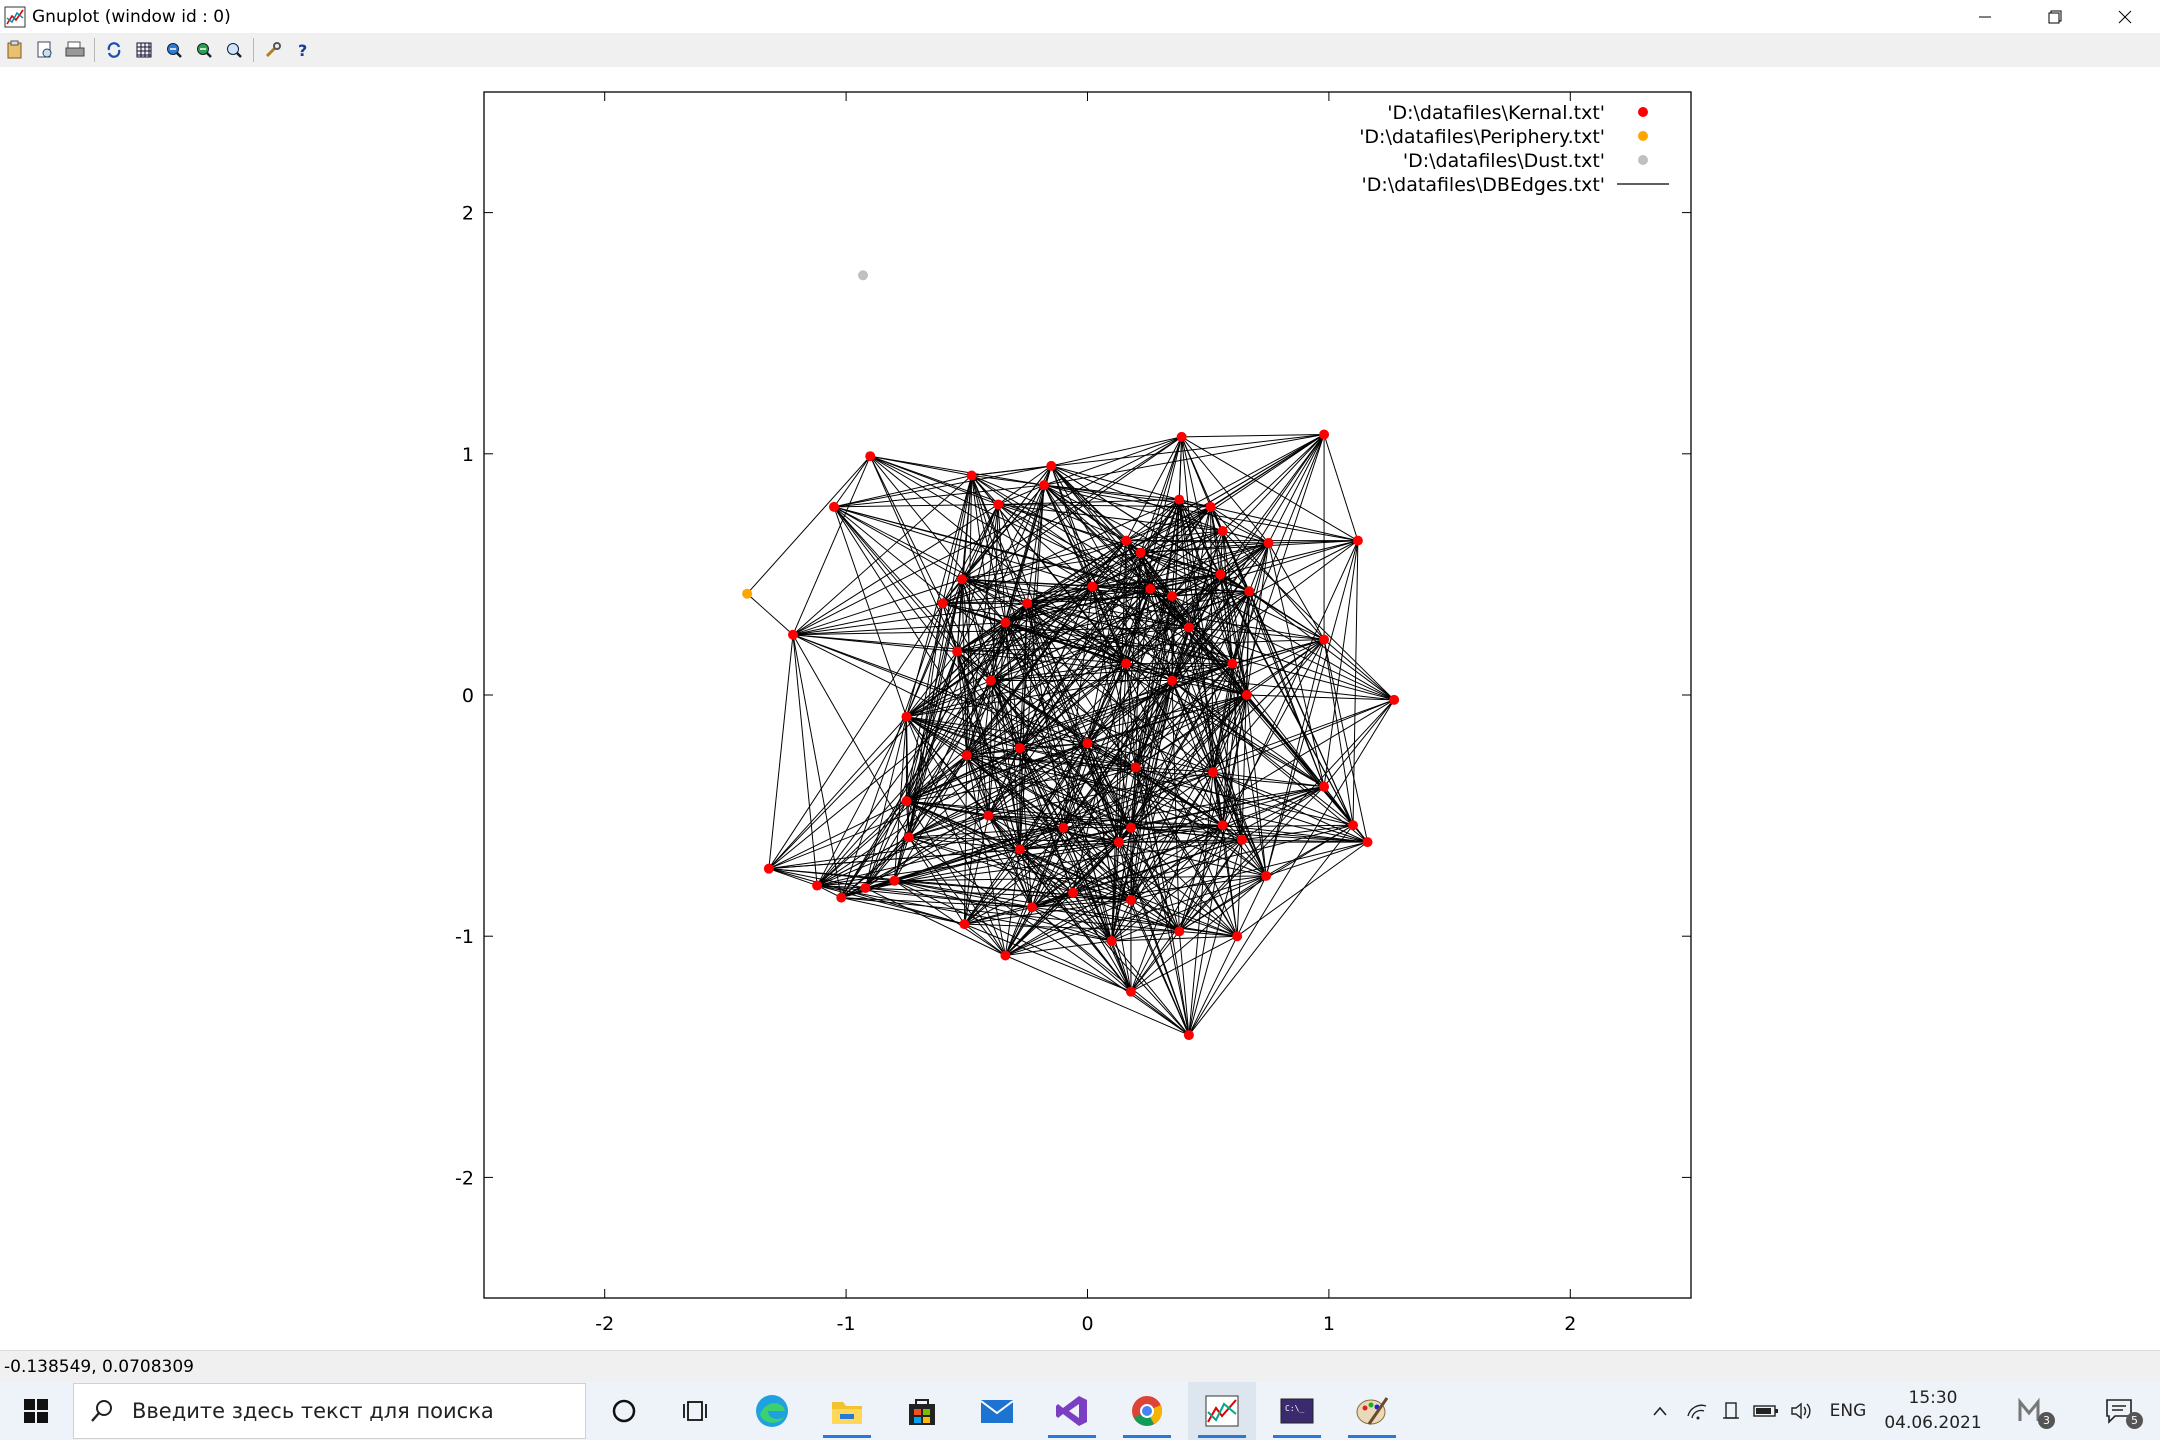 This screenshot has height=1440, width=2160. What do you see at coordinates (114, 50) in the screenshot?
I see `replot-button` at bounding box center [114, 50].